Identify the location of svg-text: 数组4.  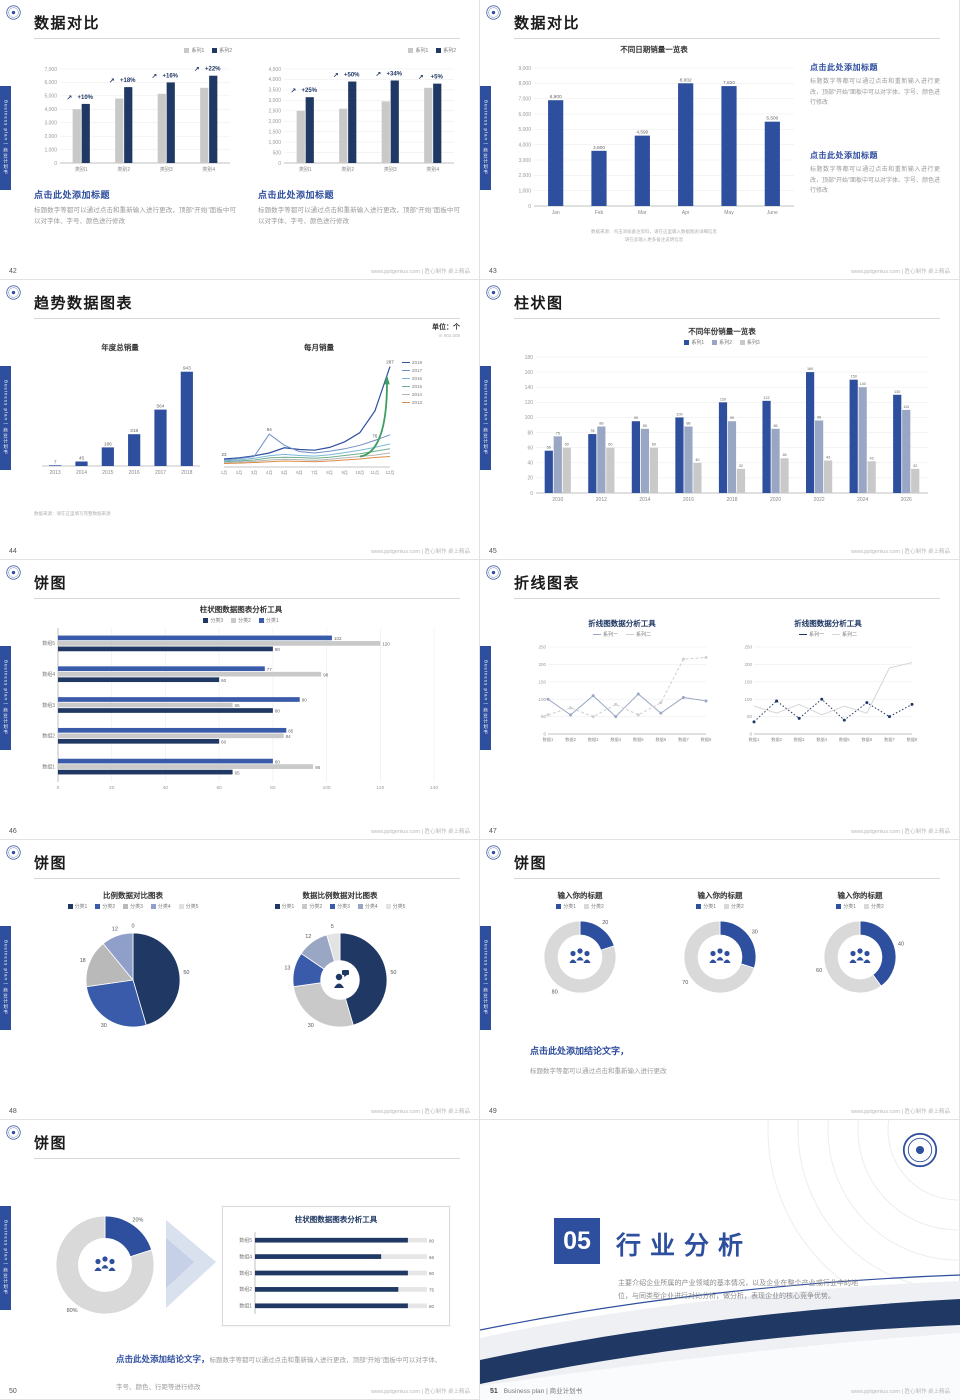
(48, 674).